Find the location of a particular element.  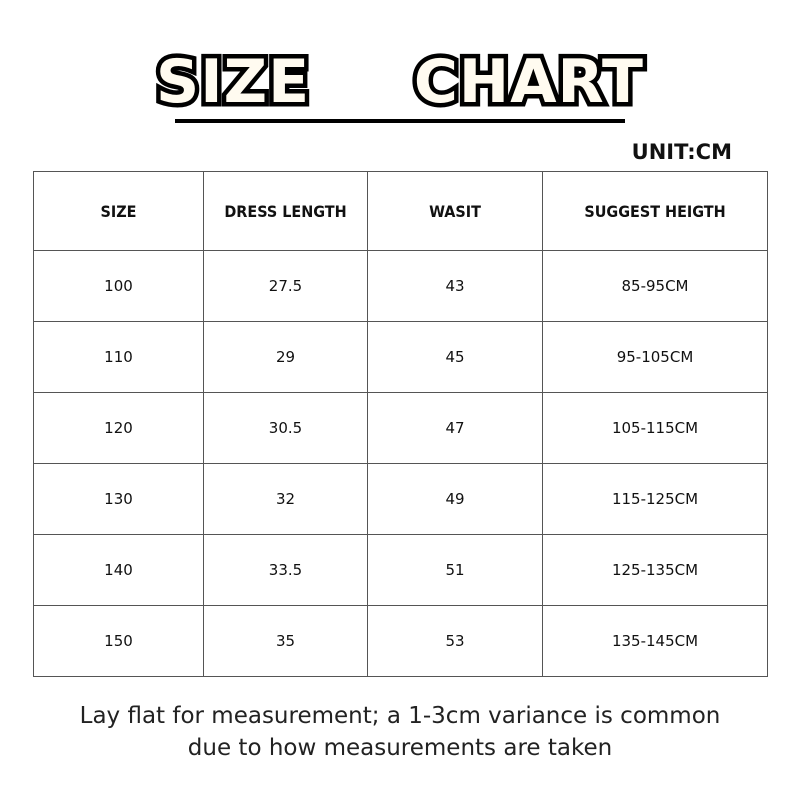

cell-suggest-height: 125-135CM is located at coordinates (655, 570).